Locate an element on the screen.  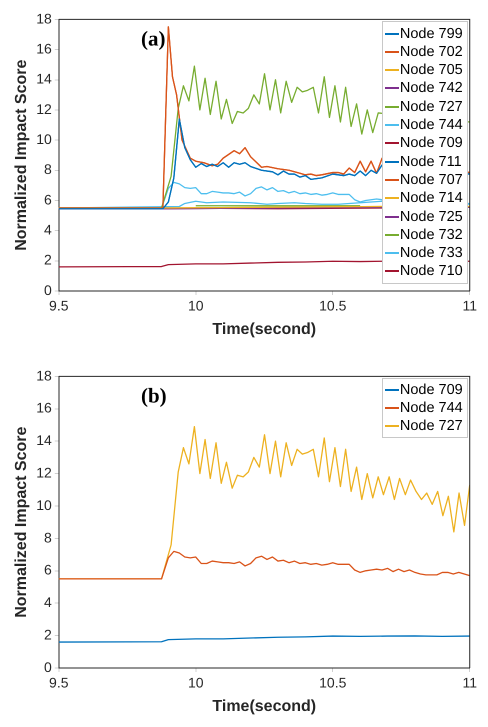
legend-label: Node 711 is located at coordinates (431, 162).